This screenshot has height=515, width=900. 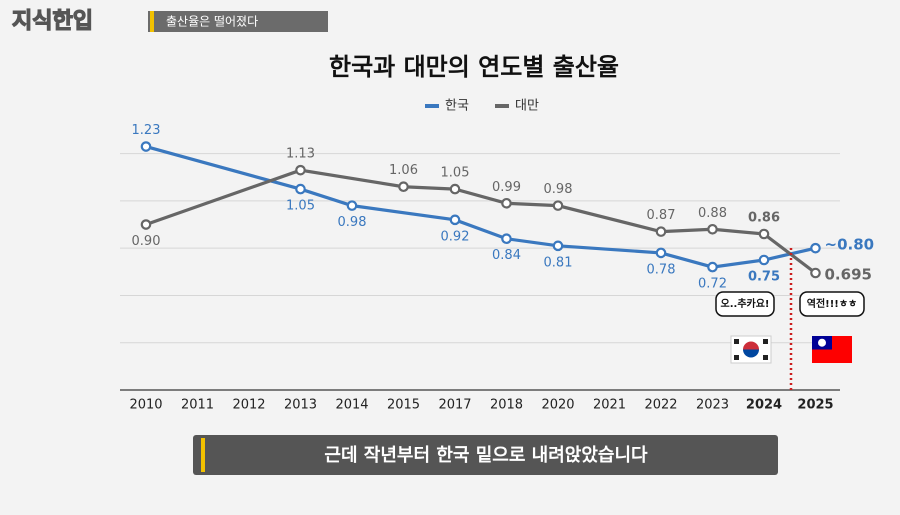 I want to click on value-label: 1.13, so click(x=300, y=154).